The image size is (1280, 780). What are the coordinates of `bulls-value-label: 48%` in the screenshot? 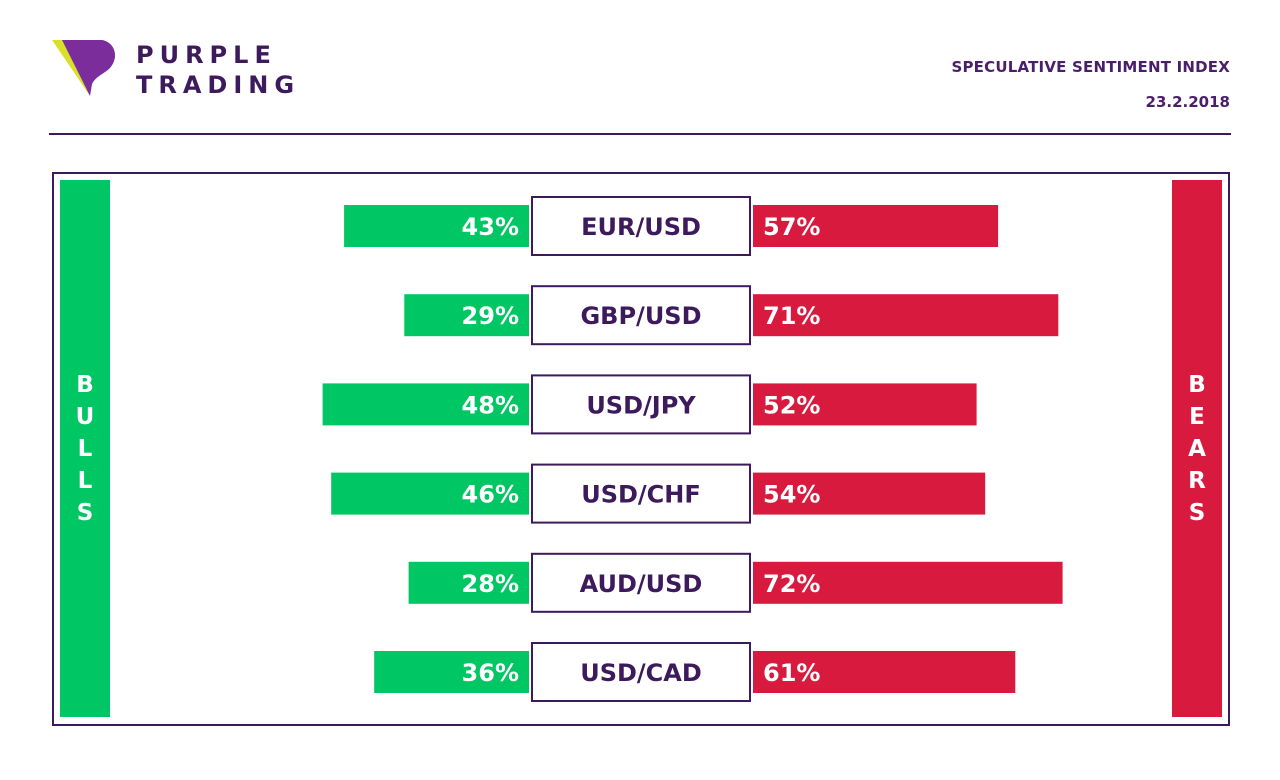 It's located at (490, 405).